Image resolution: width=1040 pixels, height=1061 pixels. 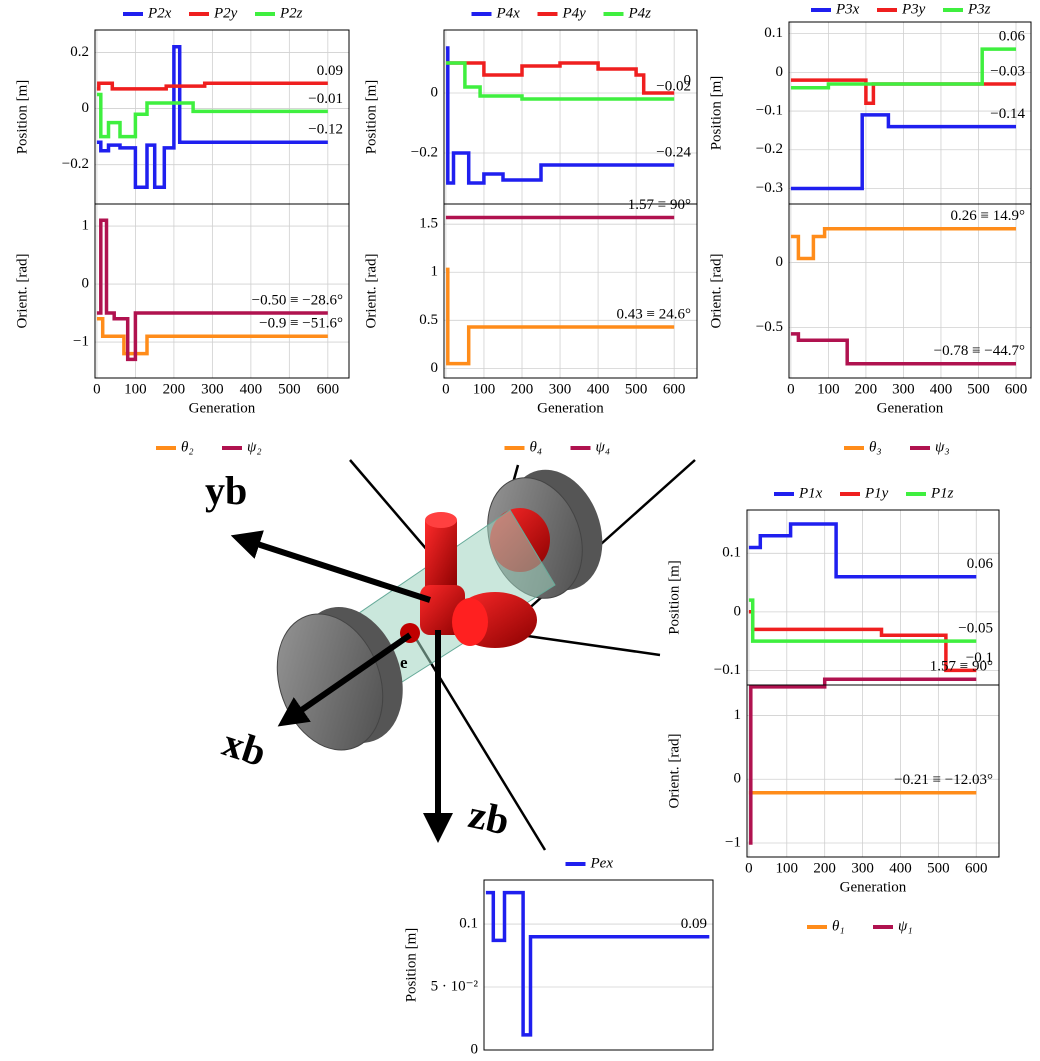 What do you see at coordinates (942, 493) in the screenshot?
I see `legend-label: P1z` at bounding box center [942, 493].